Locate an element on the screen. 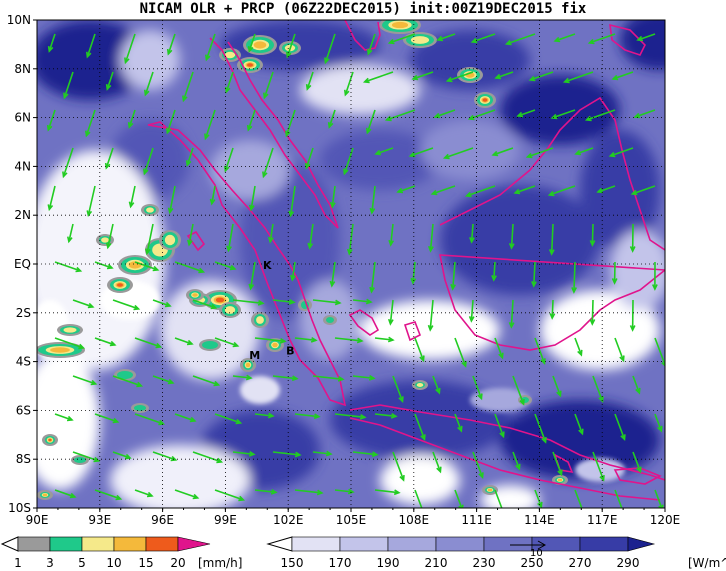 This screenshot has height=571, width=726. lon-label: 105E is located at coordinates (351, 520).